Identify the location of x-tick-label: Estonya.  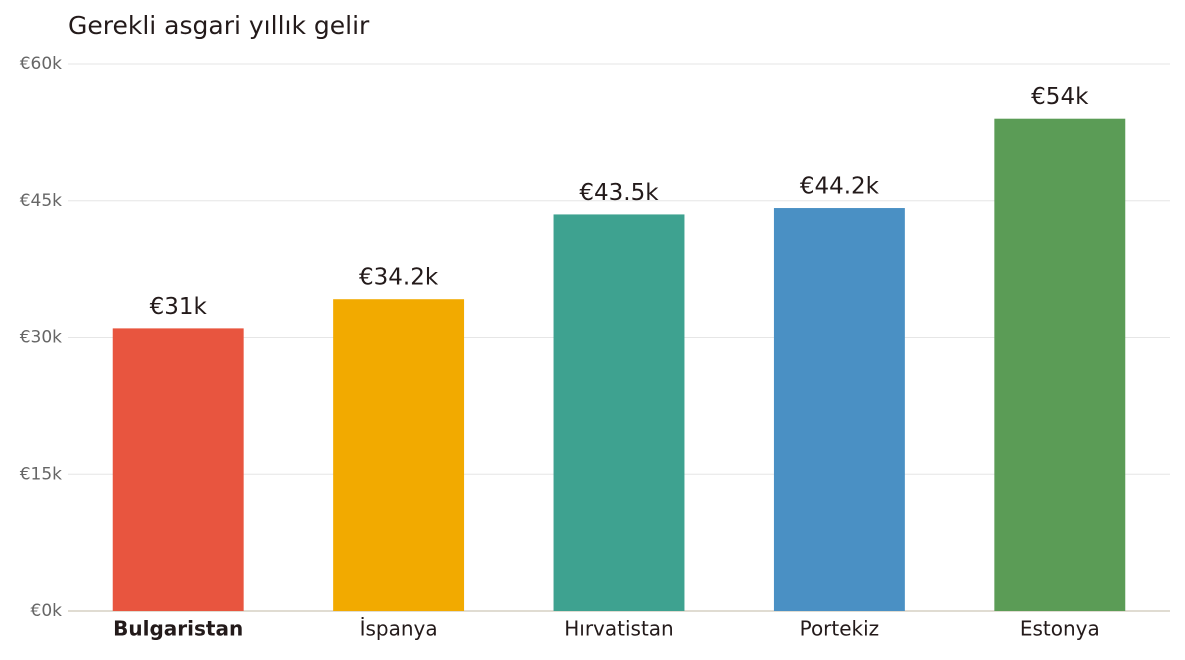
(1060, 629).